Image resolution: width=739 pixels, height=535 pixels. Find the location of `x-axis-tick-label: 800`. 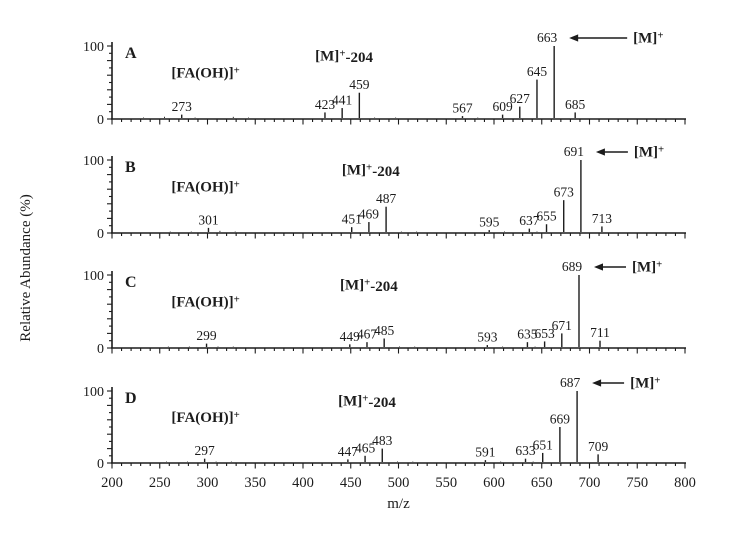

x-axis-tick-label: 800 is located at coordinates (685, 483).